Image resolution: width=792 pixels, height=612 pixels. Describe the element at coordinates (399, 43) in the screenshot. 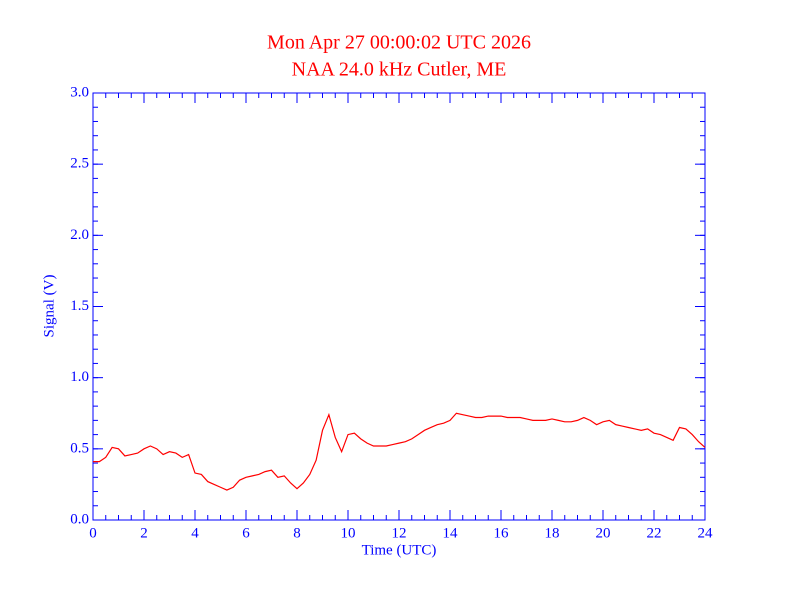

I see `chart-title: Mon Apr 27 00:00:02 UTC 2026` at that location.